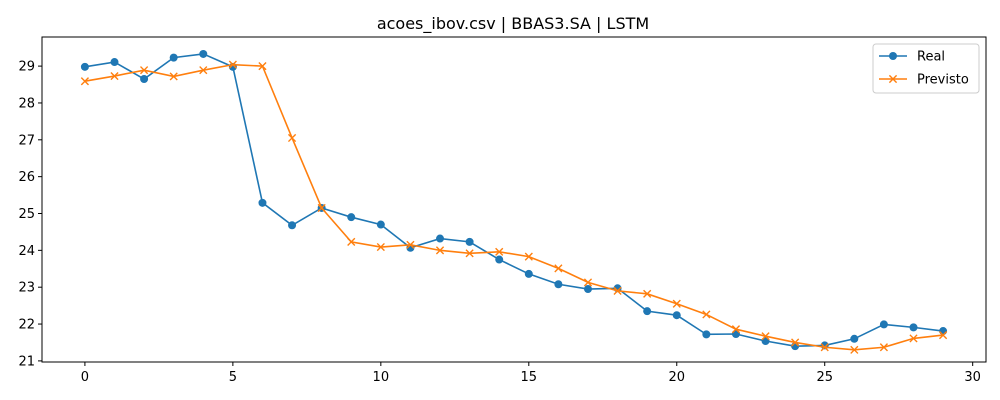 The image size is (1000, 400). Describe the element at coordinates (233, 377) in the screenshot. I see `x-tick-label: 5` at that location.